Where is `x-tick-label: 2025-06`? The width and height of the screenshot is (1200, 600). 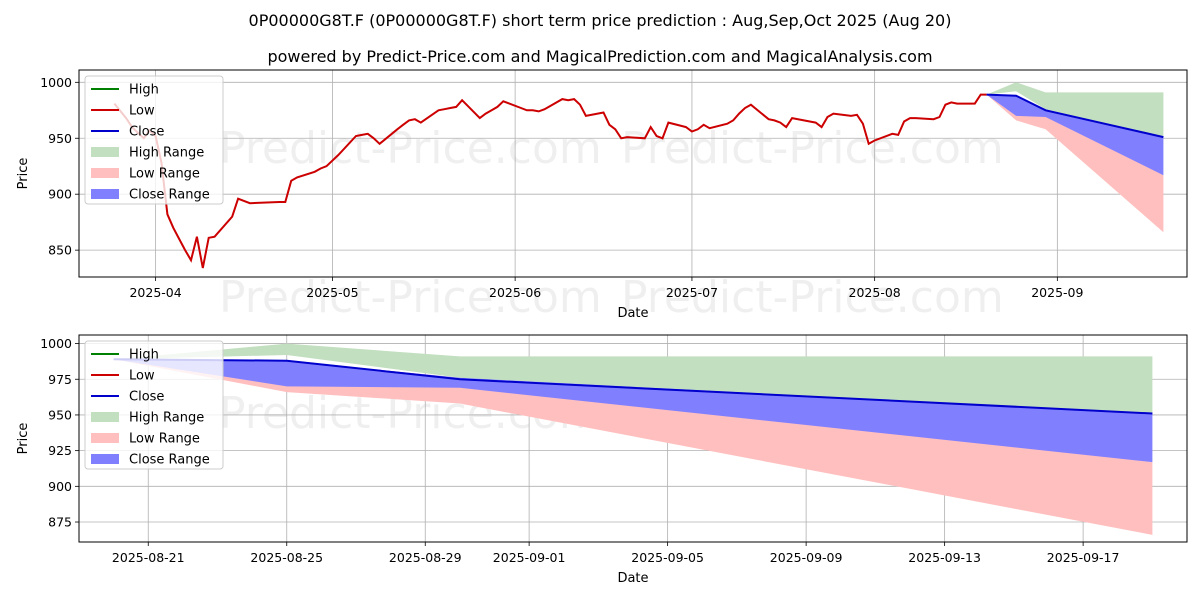 x-tick-label: 2025-06 is located at coordinates (515, 292).